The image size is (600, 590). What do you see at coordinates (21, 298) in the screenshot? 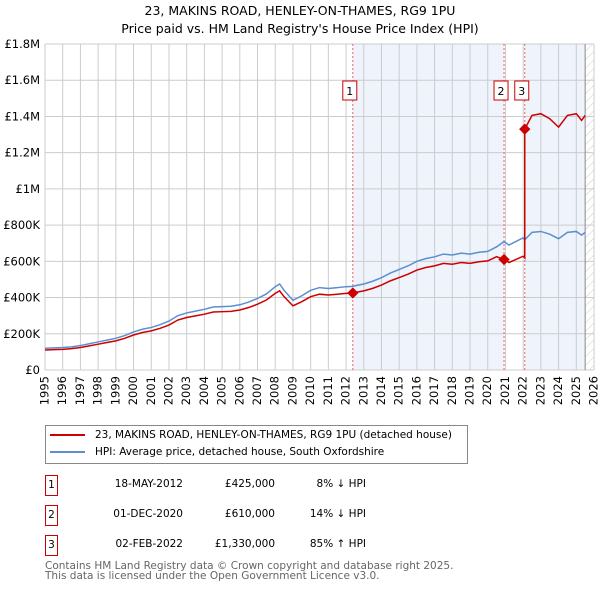
I see `y-tick-label: £400K` at bounding box center [21, 298].